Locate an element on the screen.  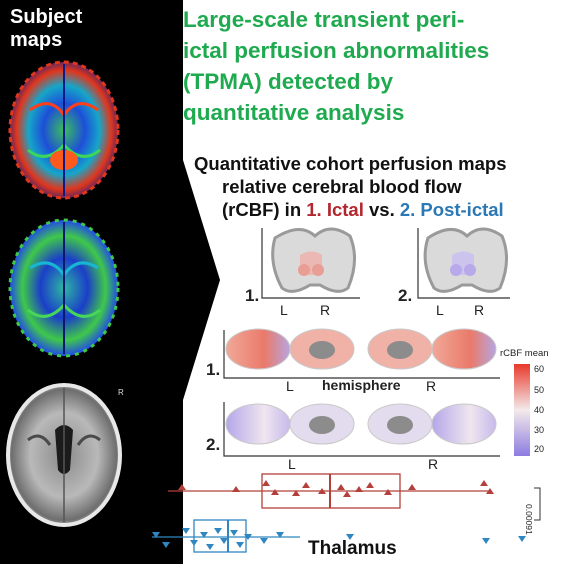
surface-row-1-L: L is located at coordinates (290, 386).